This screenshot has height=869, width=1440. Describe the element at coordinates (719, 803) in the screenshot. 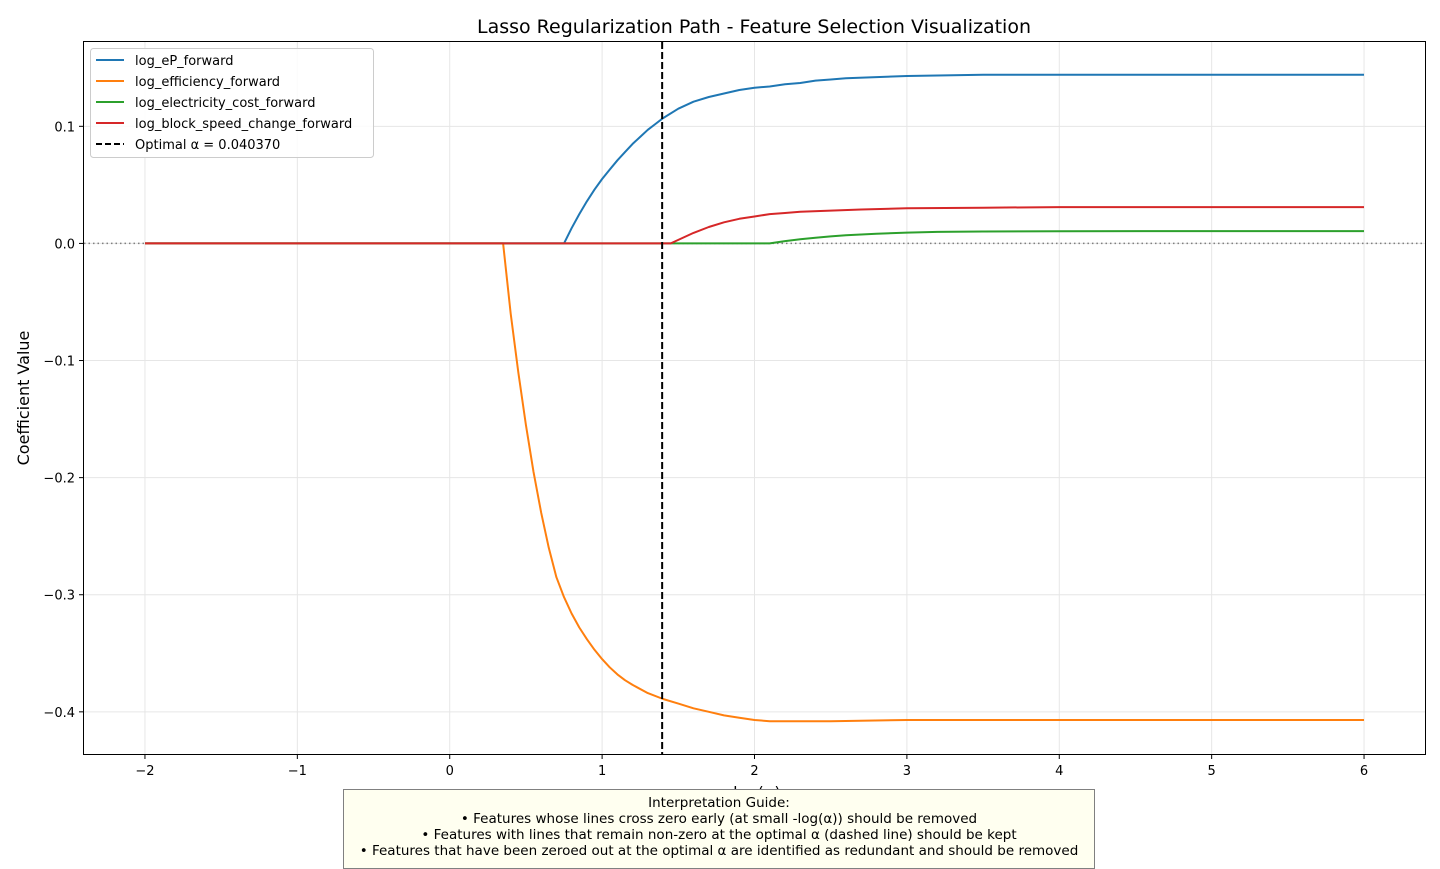

I see `guide-title: Interpretation Guide:` at that location.